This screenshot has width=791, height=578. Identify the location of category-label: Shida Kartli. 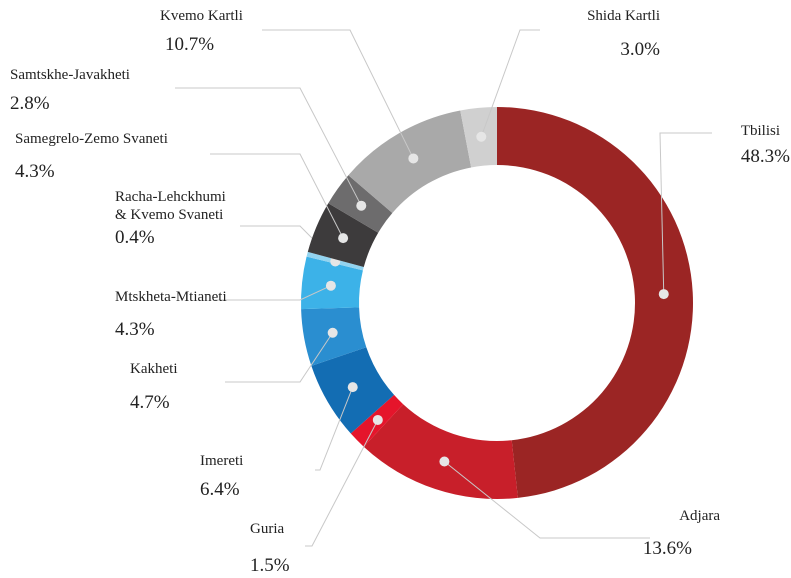
(623, 16).